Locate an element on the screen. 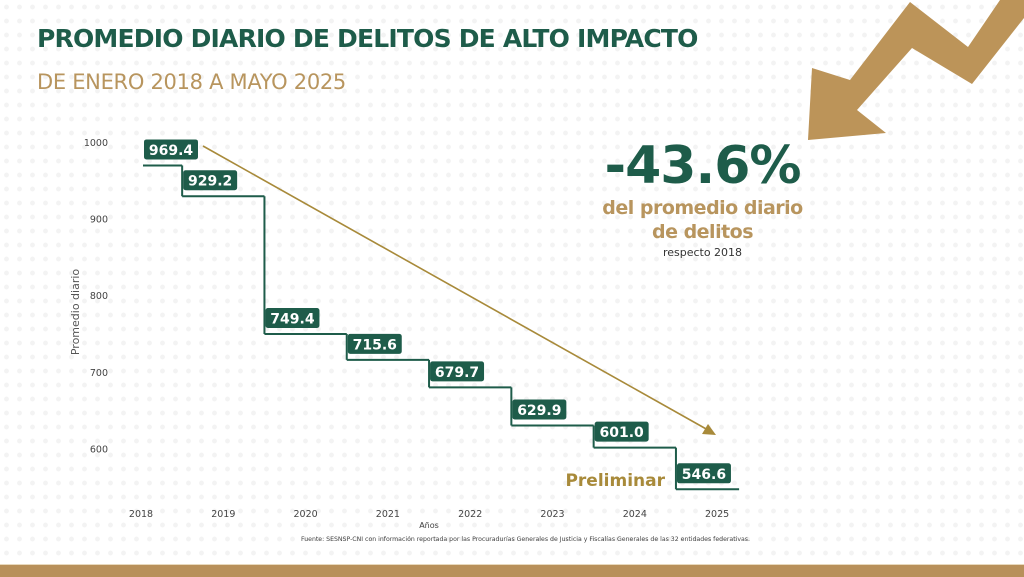 This screenshot has height=577, width=1024. data-label-text: 546.6 is located at coordinates (704, 475).